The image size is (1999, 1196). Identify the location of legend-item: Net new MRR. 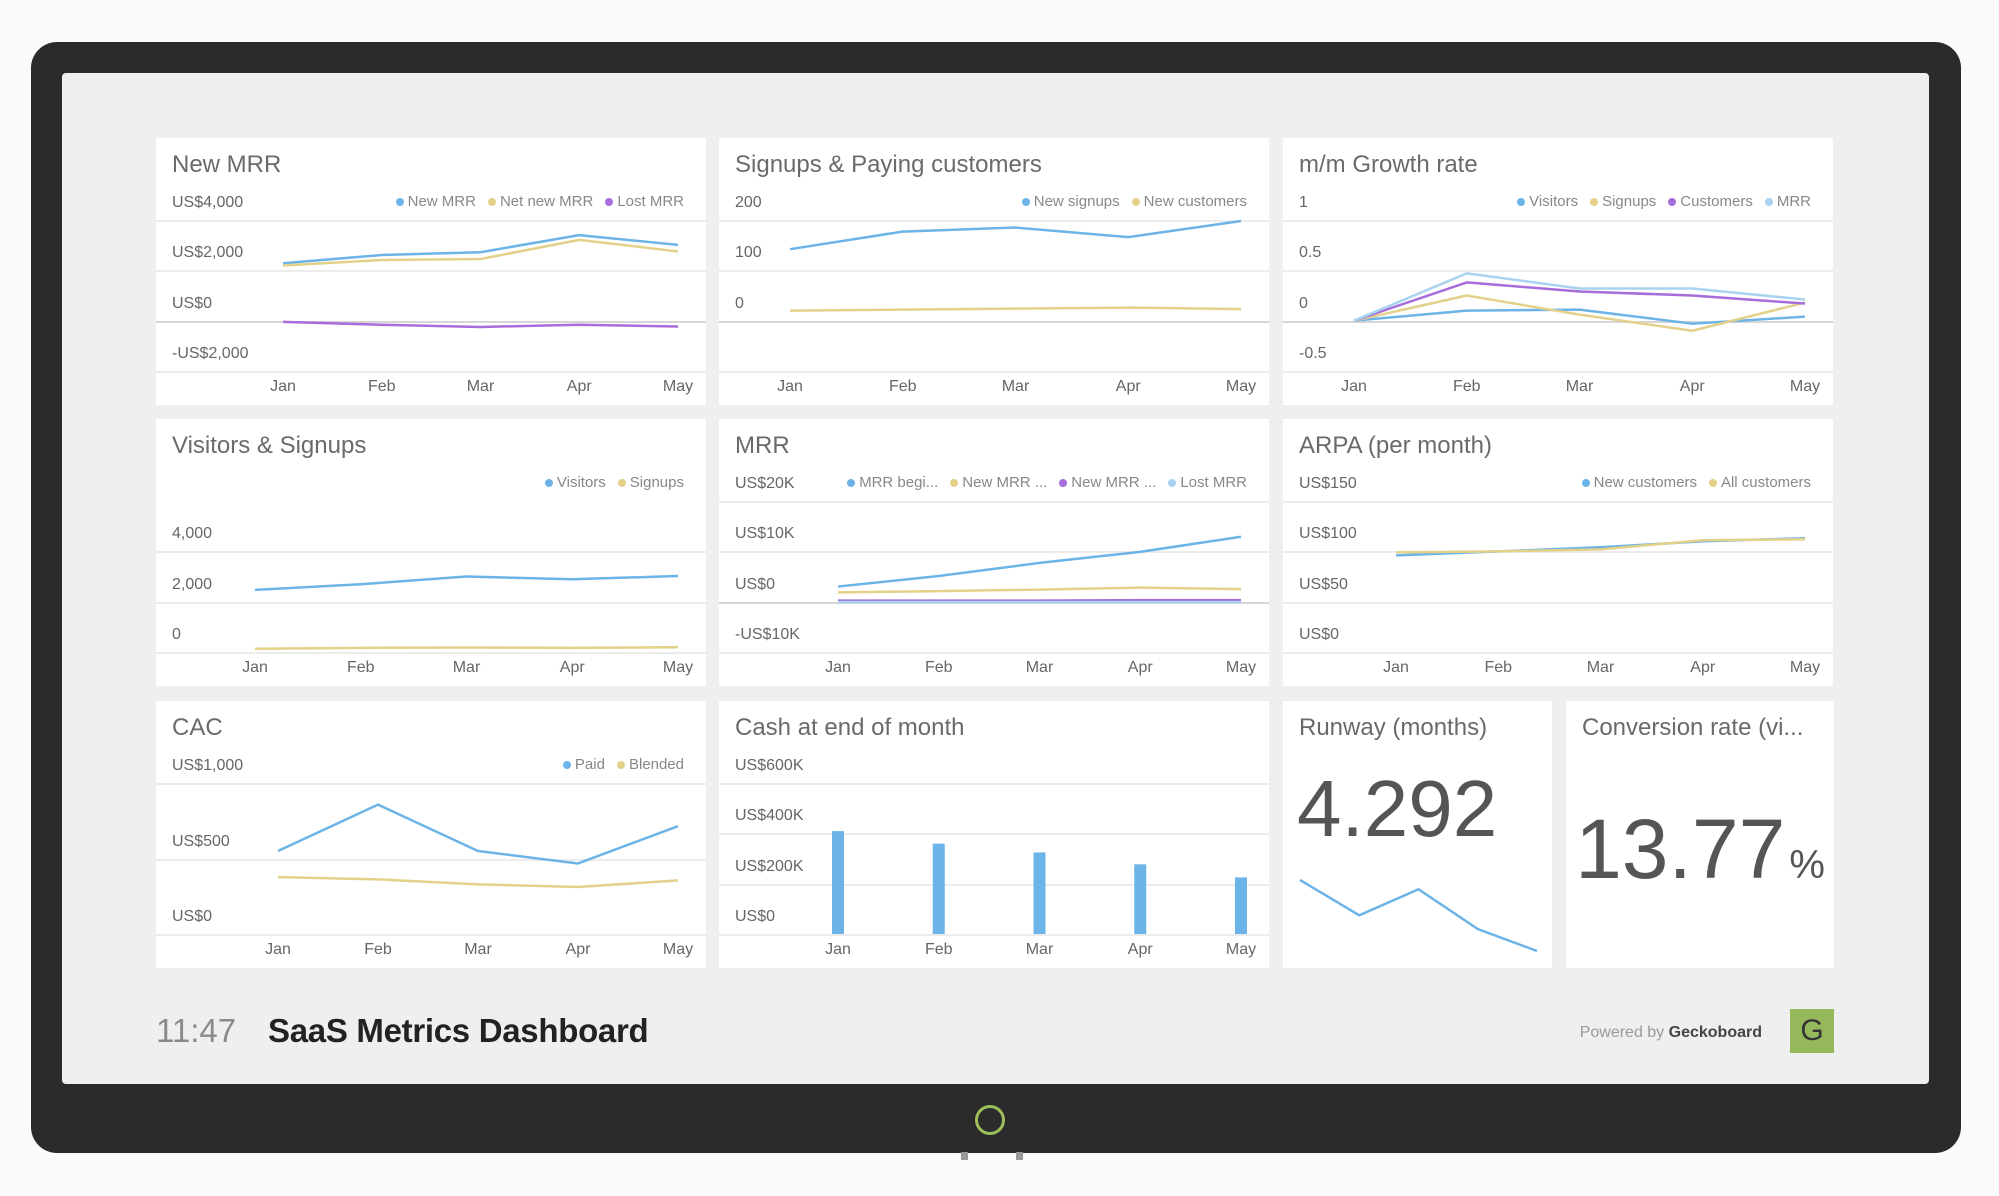
(540, 201).